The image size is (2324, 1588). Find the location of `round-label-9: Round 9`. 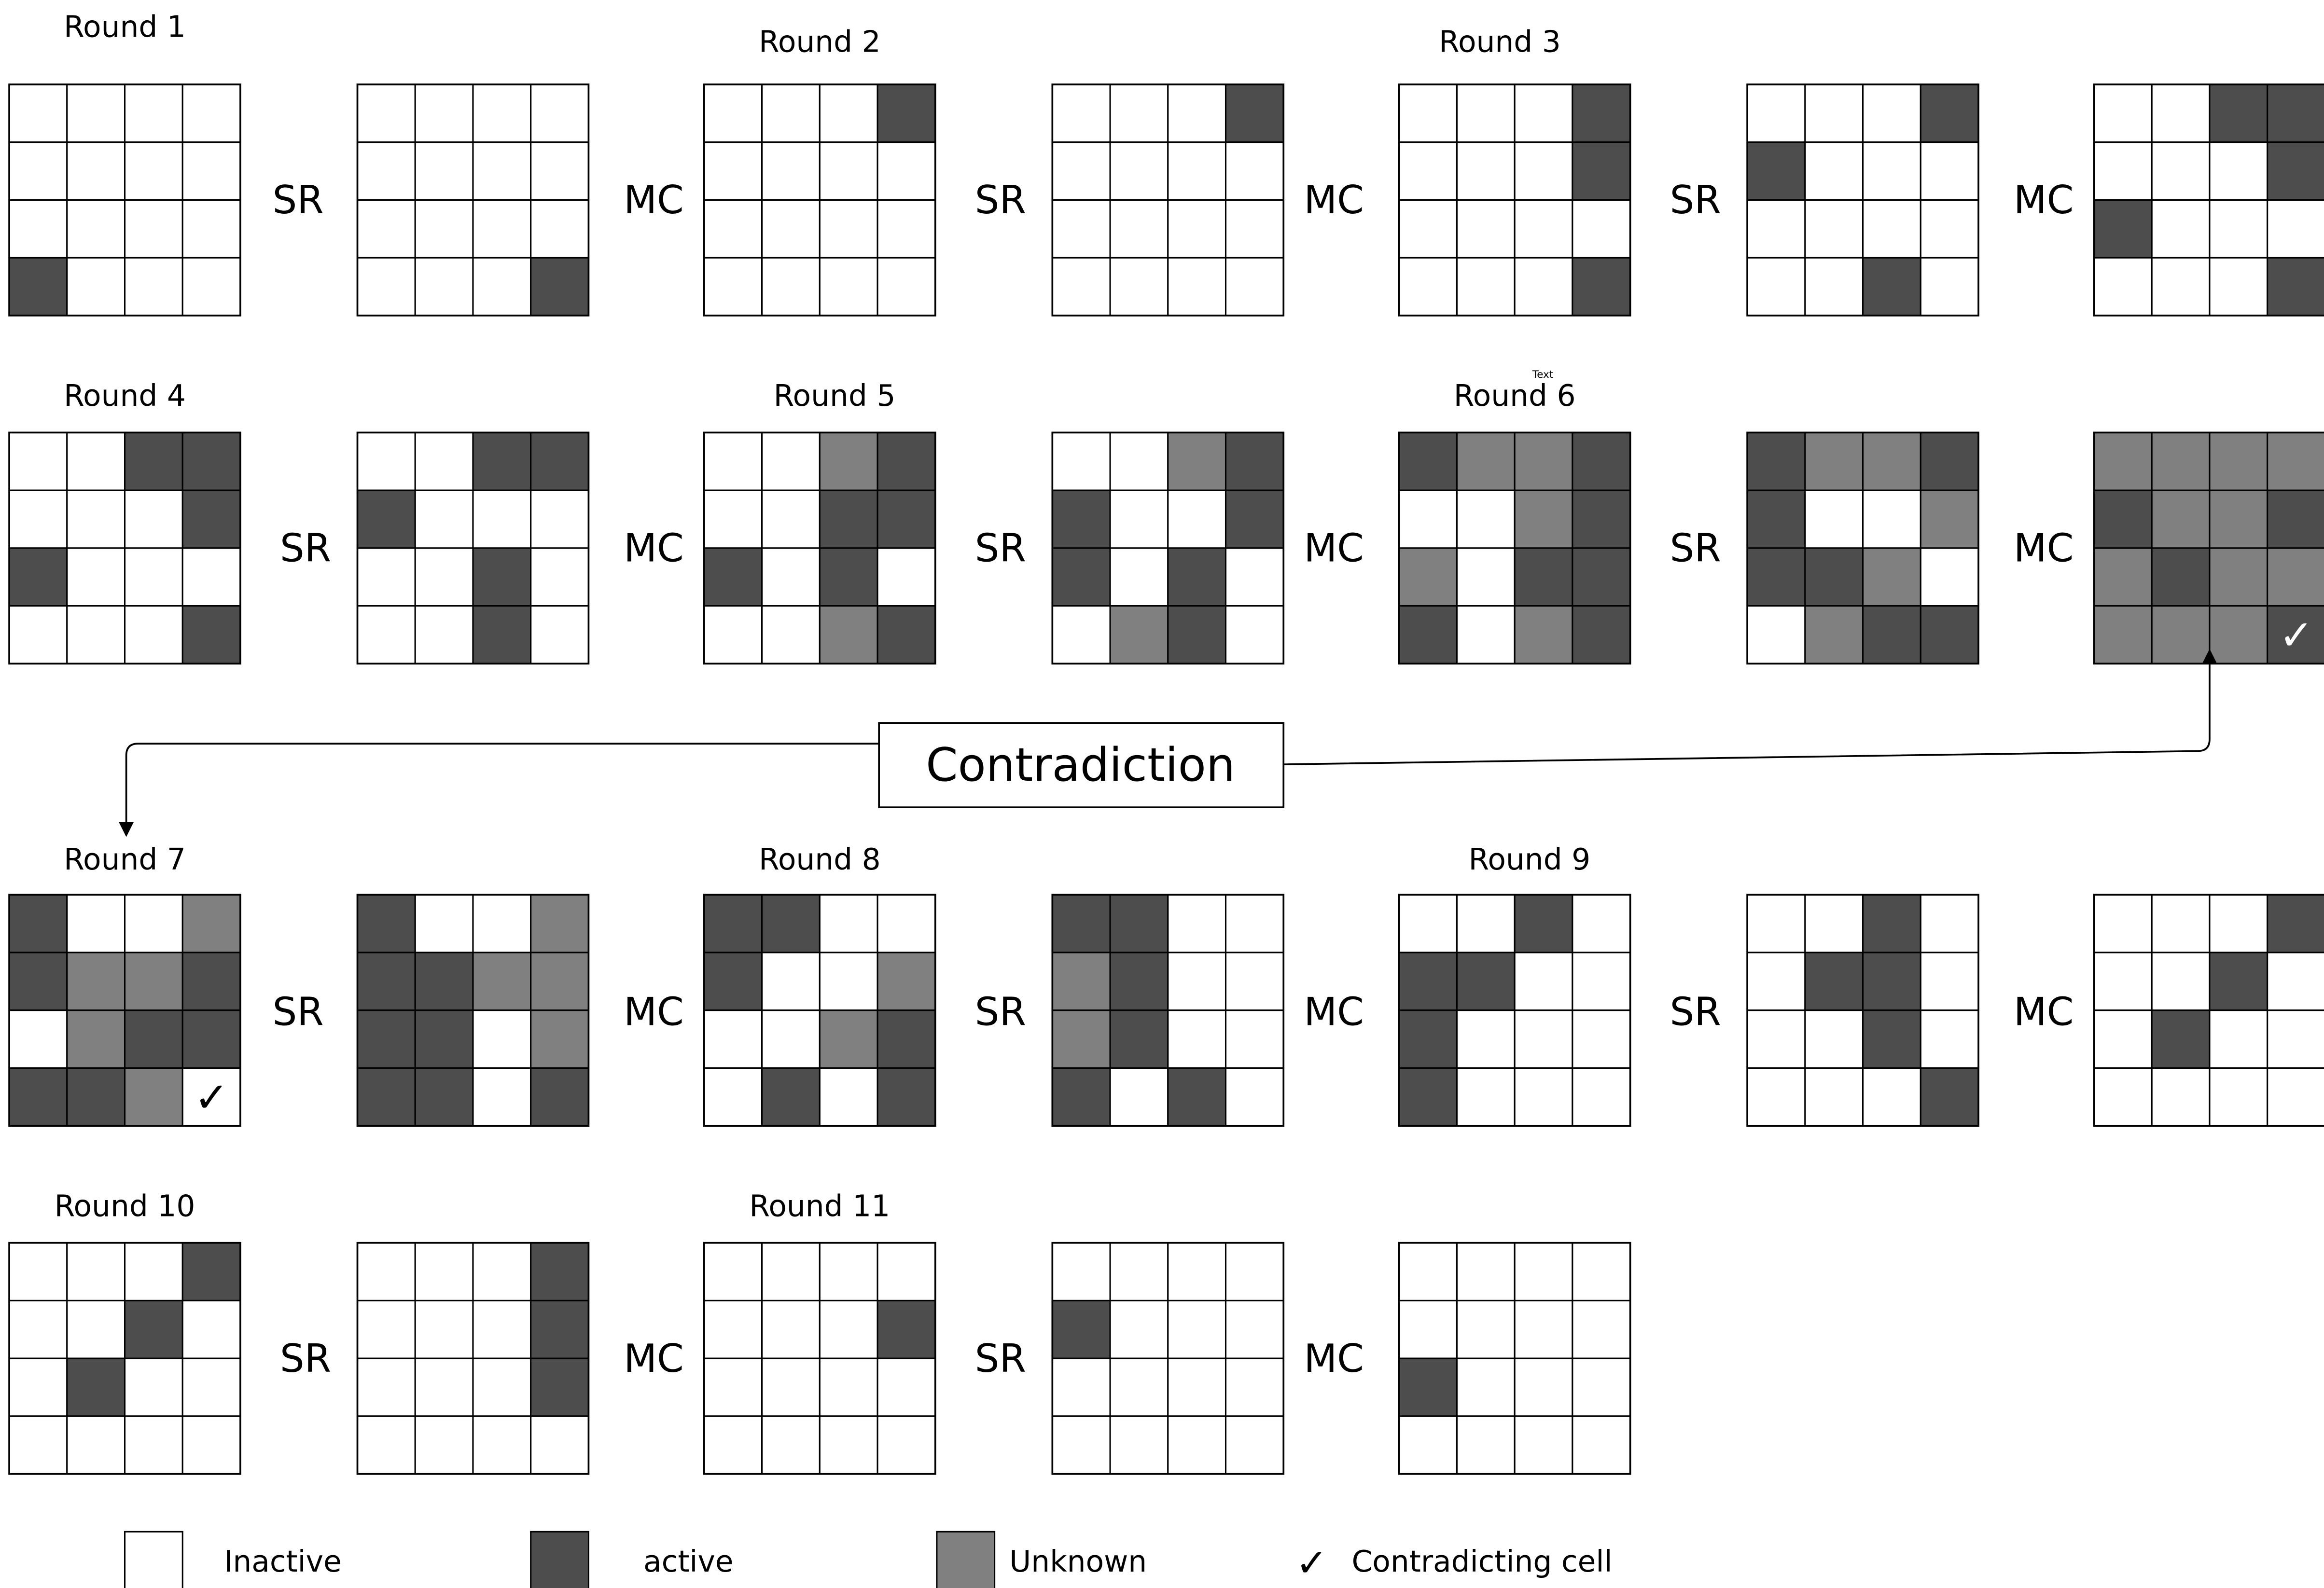

round-label-9: Round 9 is located at coordinates (1529, 859).